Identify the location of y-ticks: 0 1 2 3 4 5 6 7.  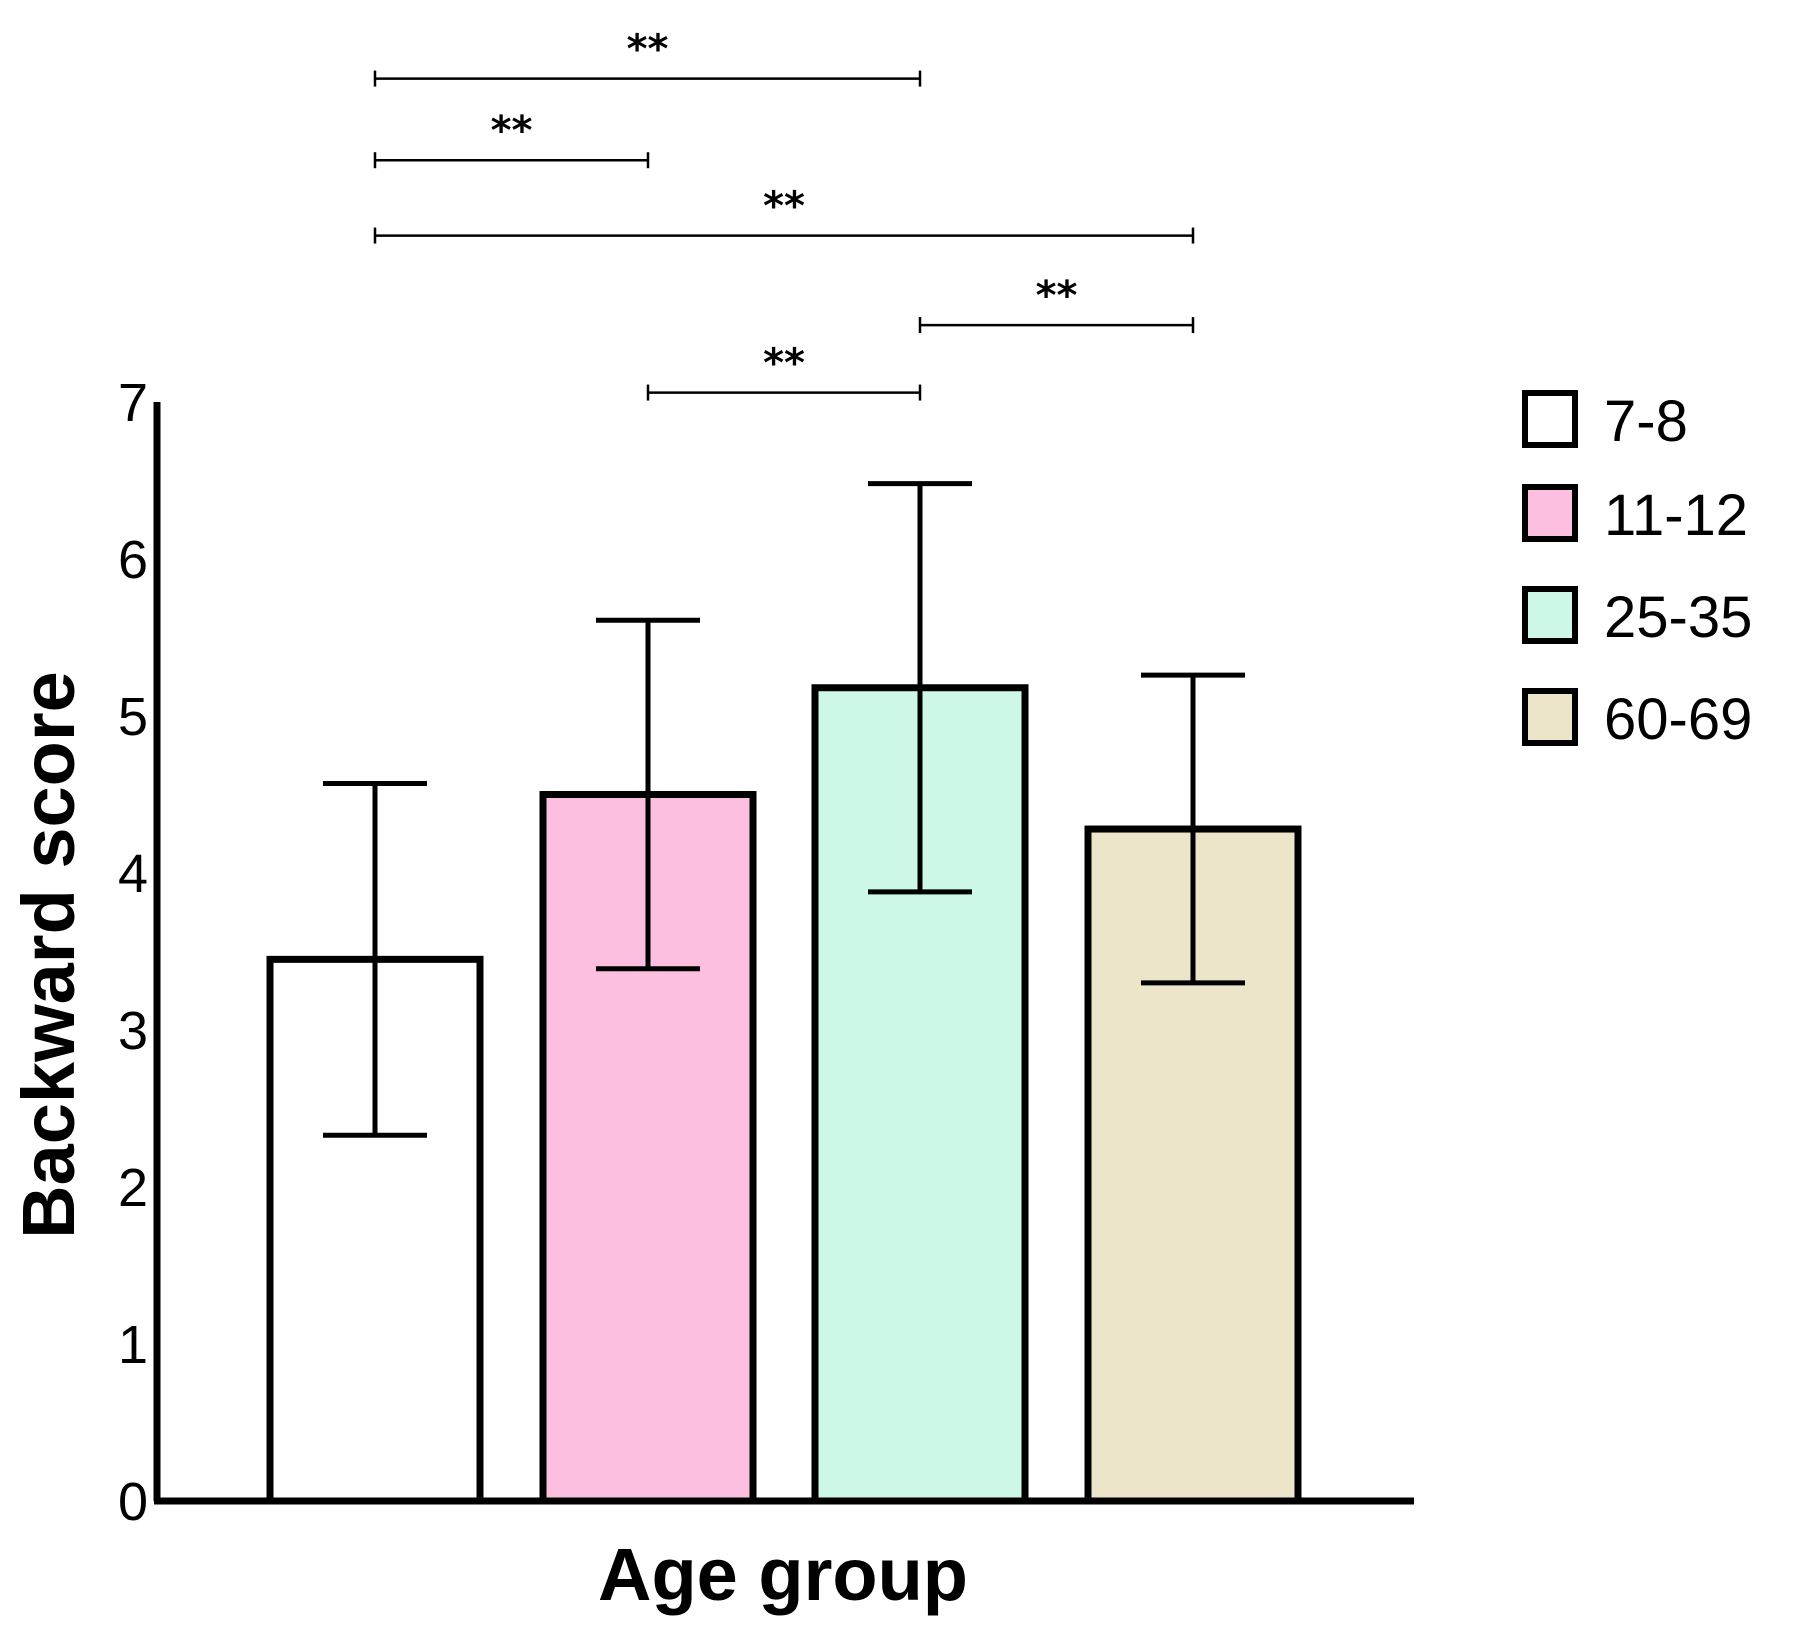
(133, 952).